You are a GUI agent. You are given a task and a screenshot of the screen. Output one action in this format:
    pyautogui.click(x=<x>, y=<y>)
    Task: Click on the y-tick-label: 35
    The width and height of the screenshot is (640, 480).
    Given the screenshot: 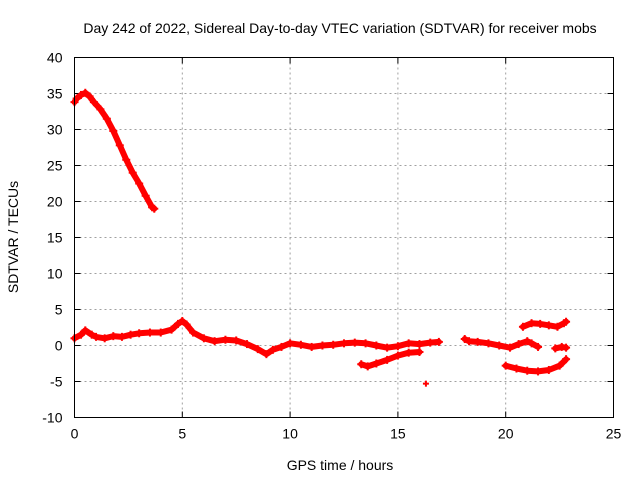 What is the action you would take?
    pyautogui.click(x=55, y=94)
    